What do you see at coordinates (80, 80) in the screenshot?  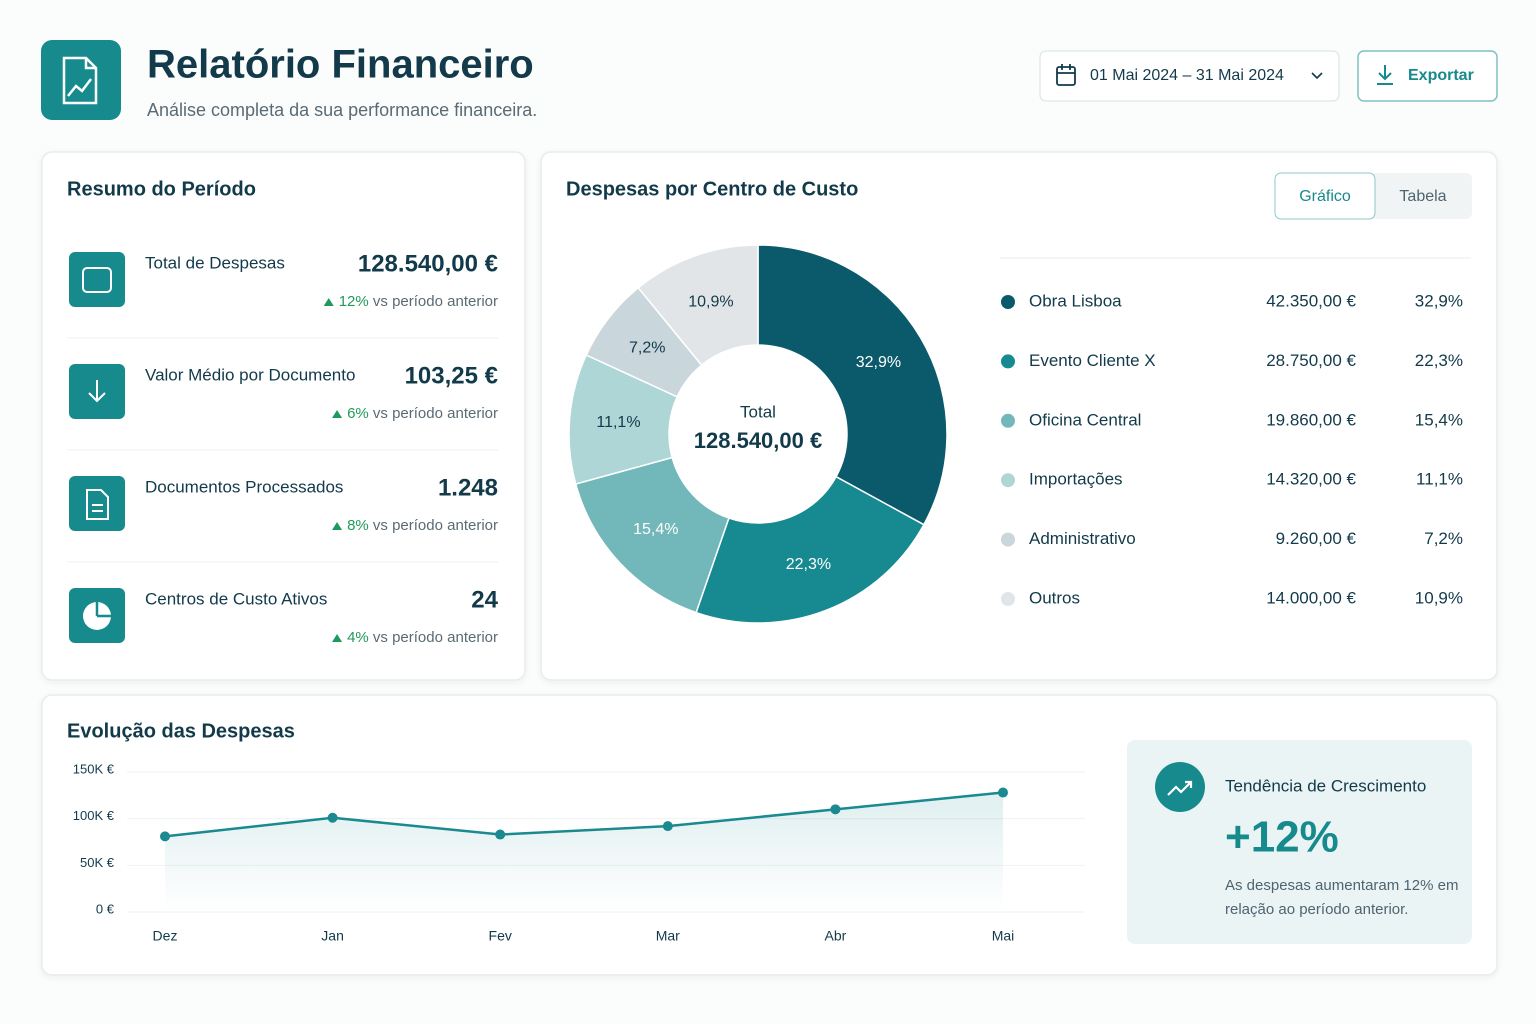 I see `logo-icon` at bounding box center [80, 80].